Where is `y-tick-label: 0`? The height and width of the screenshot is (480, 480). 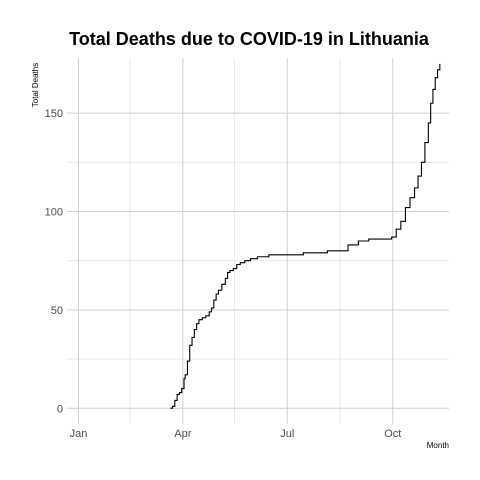 y-tick-label: 0 is located at coordinates (60, 409).